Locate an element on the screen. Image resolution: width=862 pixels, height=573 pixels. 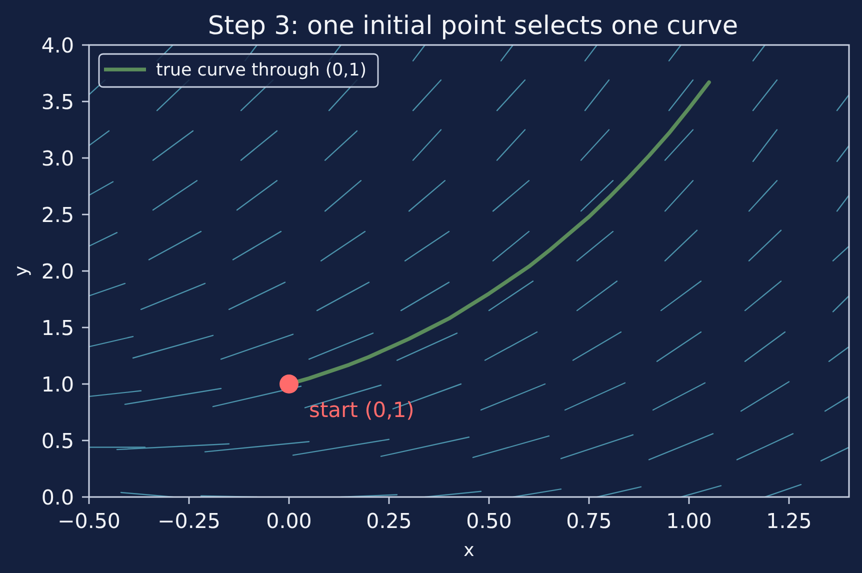
chart-title: Step 3: one initial point selects one curve is located at coordinates (473, 26).